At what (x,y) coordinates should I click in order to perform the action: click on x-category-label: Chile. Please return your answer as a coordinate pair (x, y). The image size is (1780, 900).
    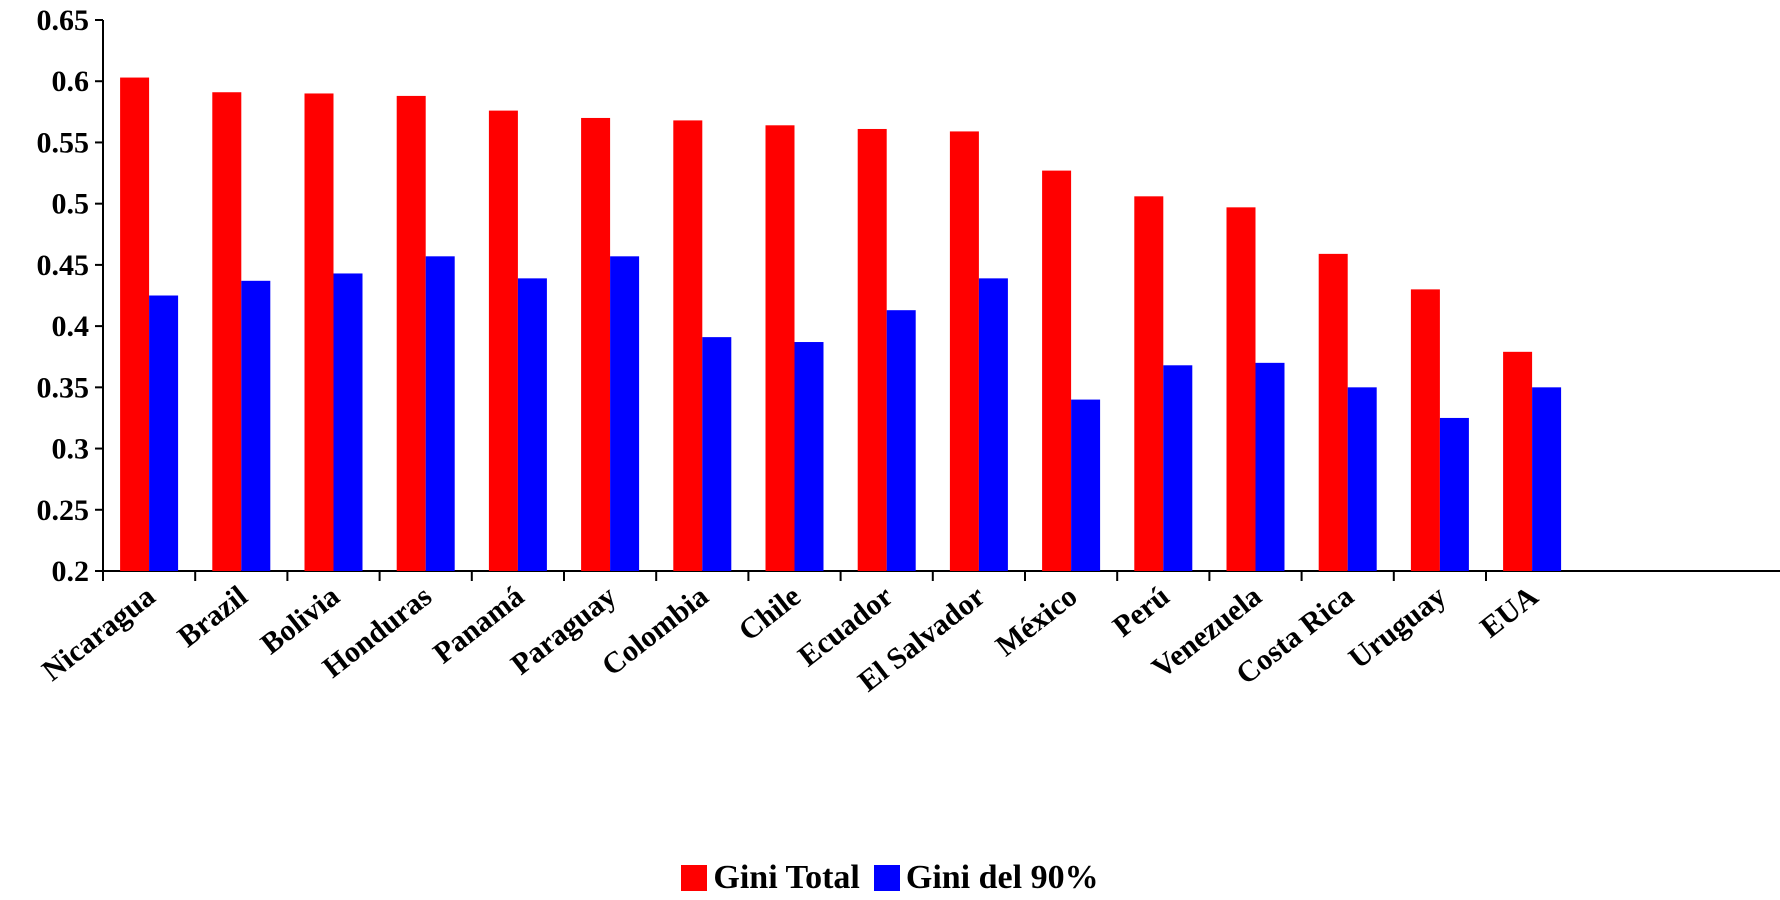
    Looking at the image, I should click on (770, 614).